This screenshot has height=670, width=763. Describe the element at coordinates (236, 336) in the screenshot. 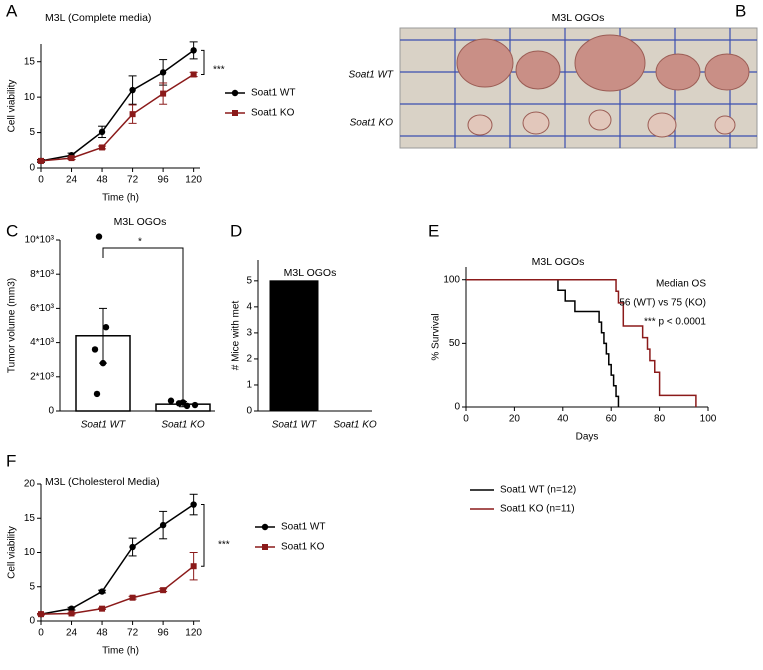

I see `y-axis-label: # Mice with met` at that location.